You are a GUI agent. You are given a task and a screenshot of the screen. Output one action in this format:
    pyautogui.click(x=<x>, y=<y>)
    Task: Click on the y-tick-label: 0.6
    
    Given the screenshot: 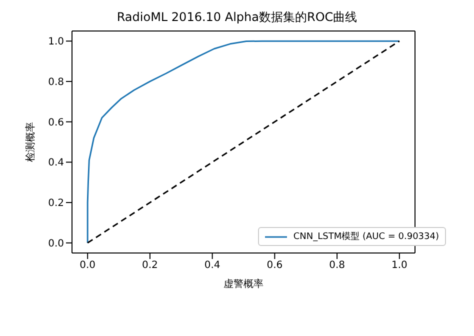 What is the action you would take?
    pyautogui.click(x=56, y=122)
    